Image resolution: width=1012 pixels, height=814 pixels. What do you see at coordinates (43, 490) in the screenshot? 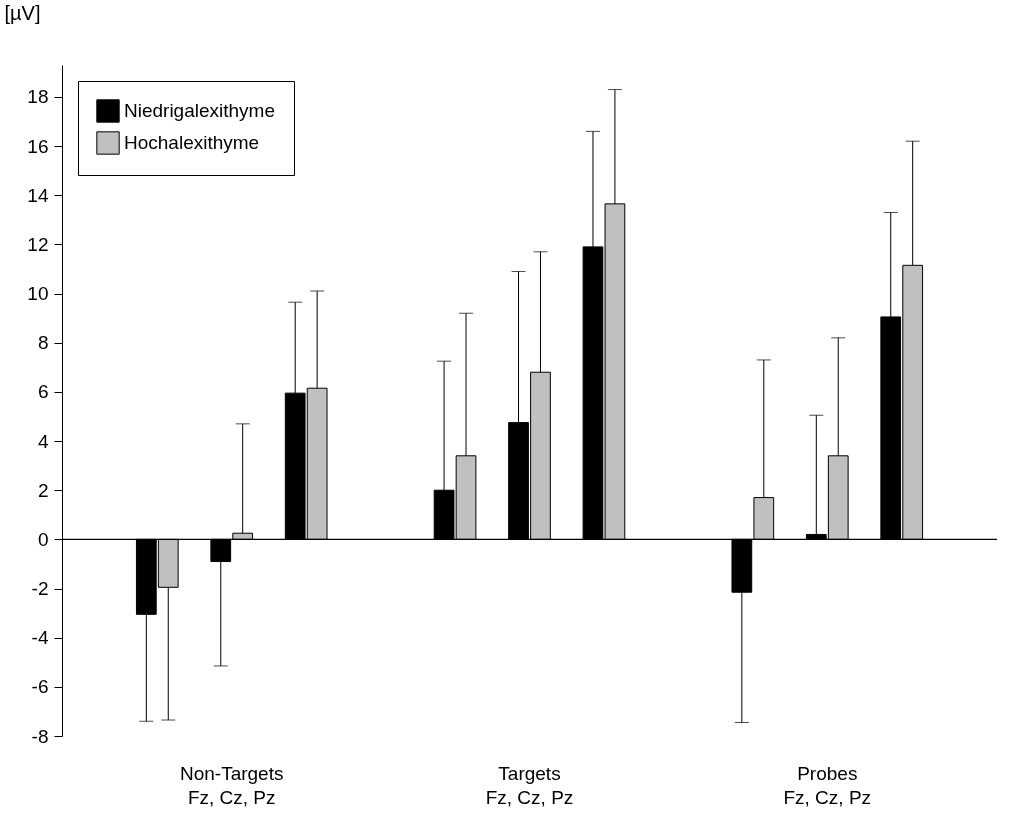
I see `y-tick-label: 2` at bounding box center [43, 490].